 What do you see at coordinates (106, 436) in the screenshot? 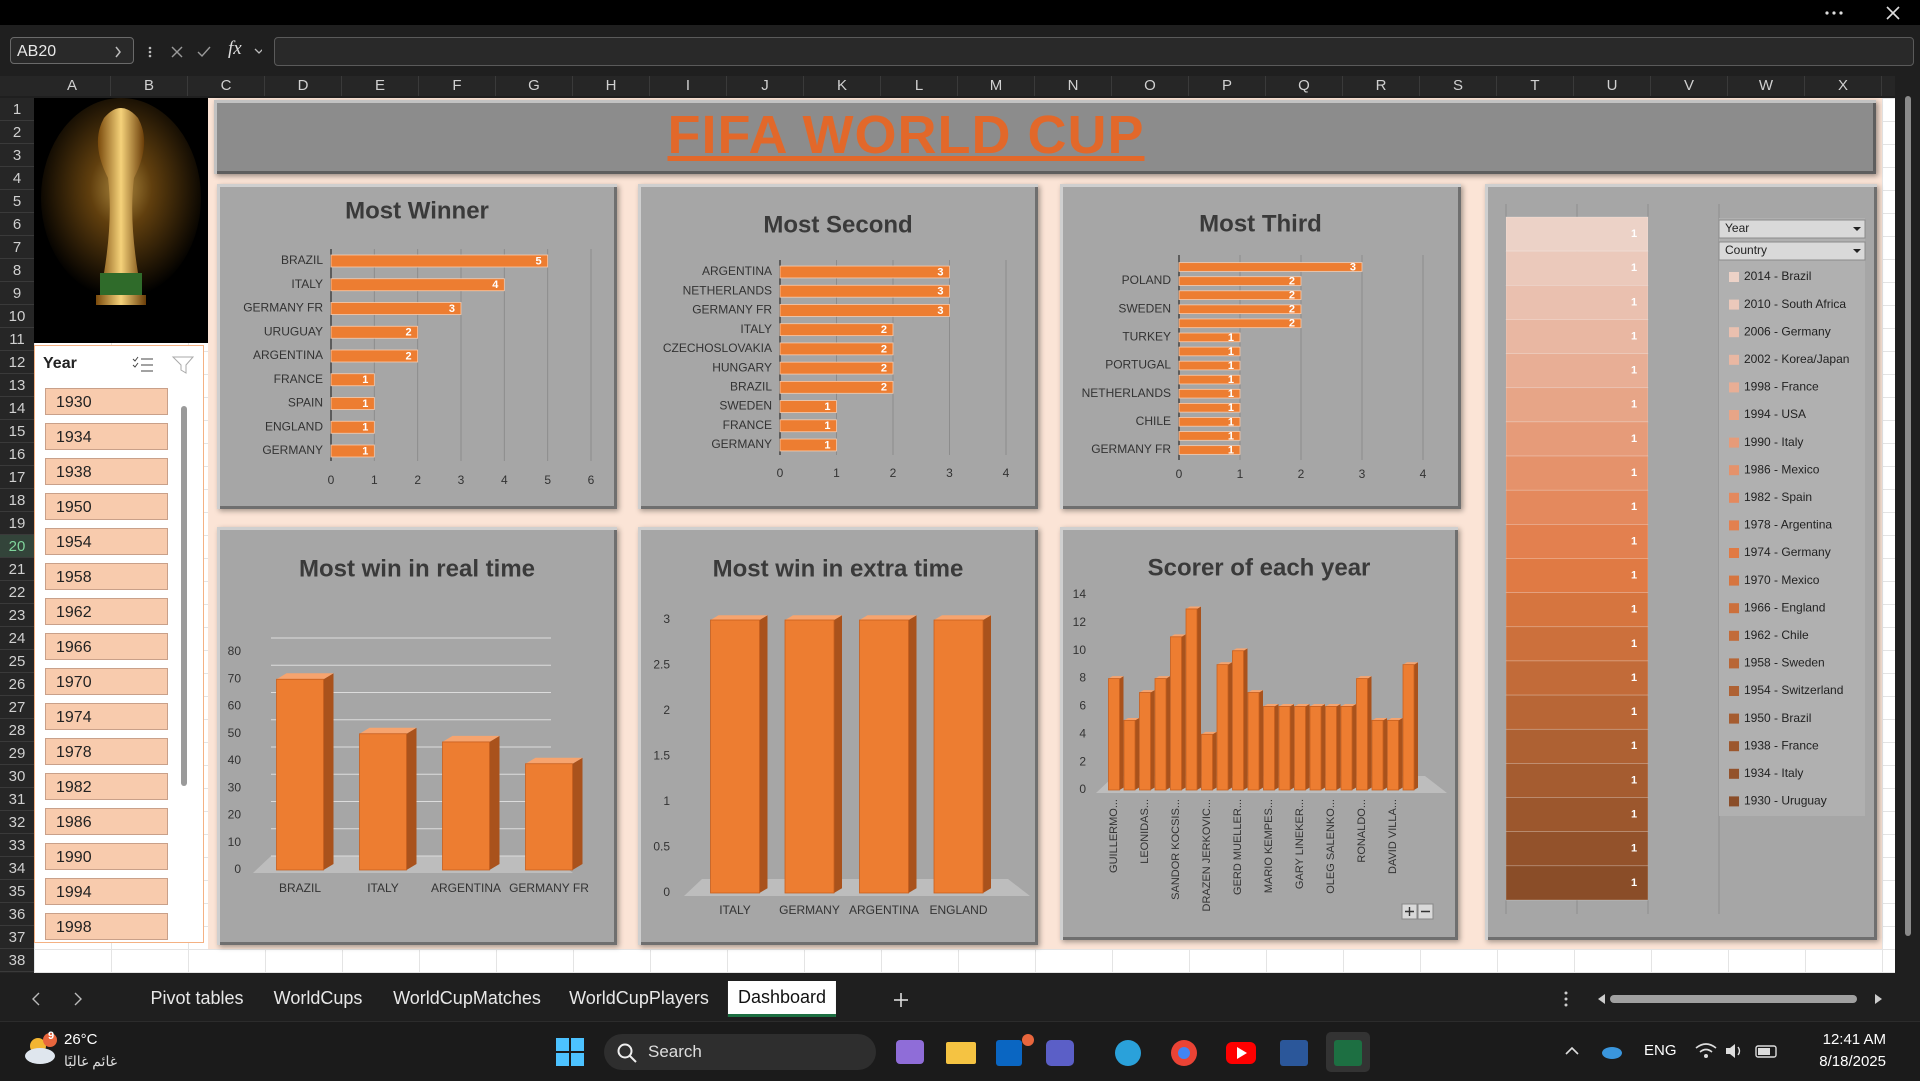
I see `slicer-item: 1934` at bounding box center [106, 436].